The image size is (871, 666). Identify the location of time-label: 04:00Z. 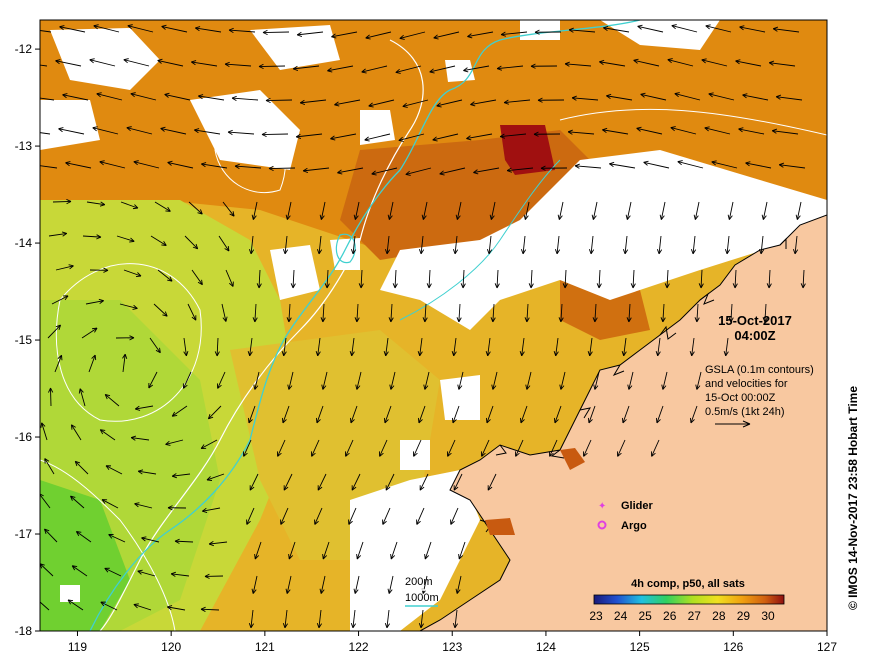
(754, 335).